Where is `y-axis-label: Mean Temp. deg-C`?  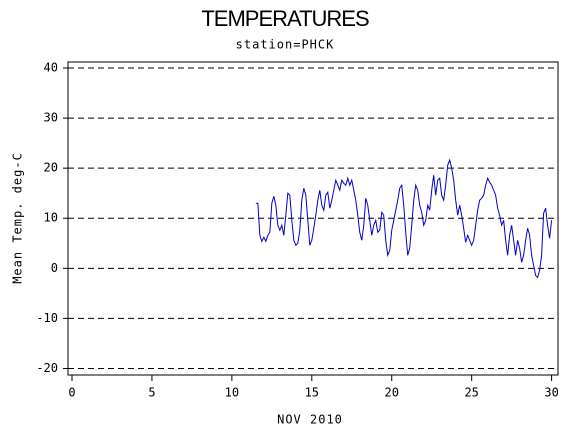
y-axis-label: Mean Temp. deg-C is located at coordinates (18, 218).